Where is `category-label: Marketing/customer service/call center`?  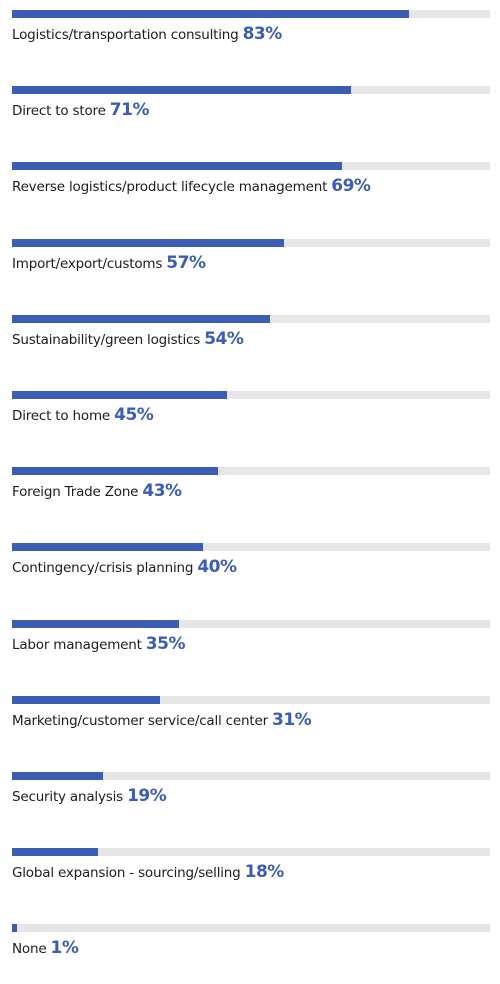
category-label: Marketing/customer service/call center is located at coordinates (140, 720).